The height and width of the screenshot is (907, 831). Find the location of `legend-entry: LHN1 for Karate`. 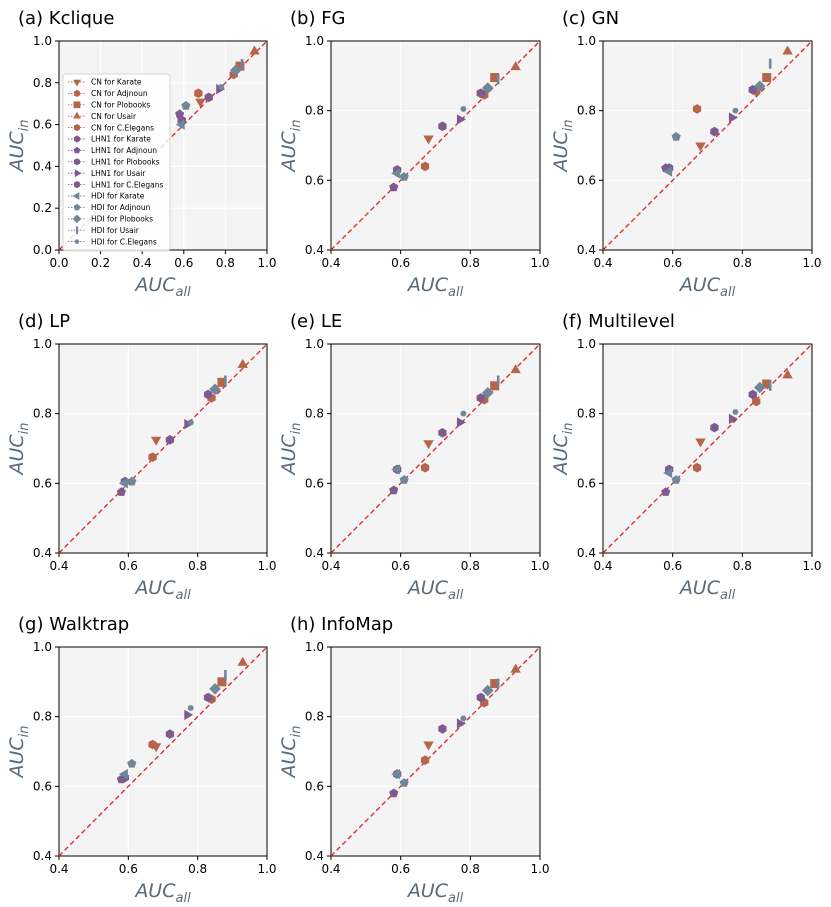

legend-entry: LHN1 for Karate is located at coordinates (121, 139).